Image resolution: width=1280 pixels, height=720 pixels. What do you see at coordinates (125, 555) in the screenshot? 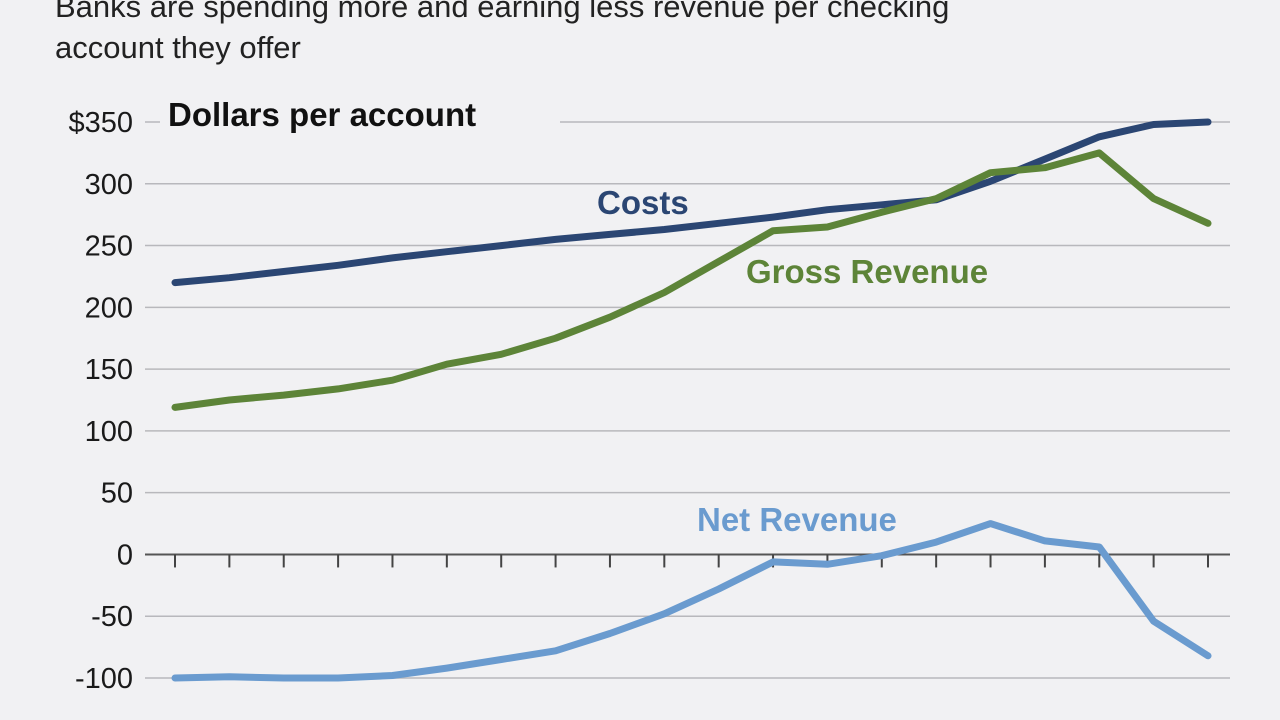
I see `y-tick-label-7: 0` at bounding box center [125, 555].